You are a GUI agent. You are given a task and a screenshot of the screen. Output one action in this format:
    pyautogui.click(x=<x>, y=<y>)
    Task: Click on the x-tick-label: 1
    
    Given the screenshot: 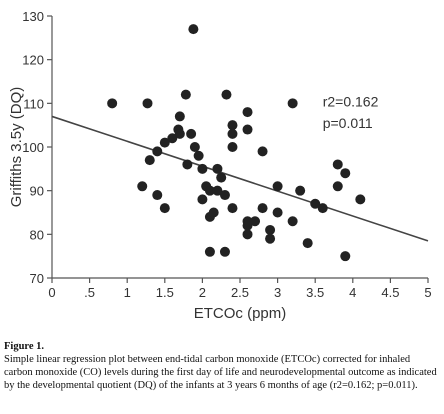 What is the action you would take?
    pyautogui.click(x=127, y=292)
    